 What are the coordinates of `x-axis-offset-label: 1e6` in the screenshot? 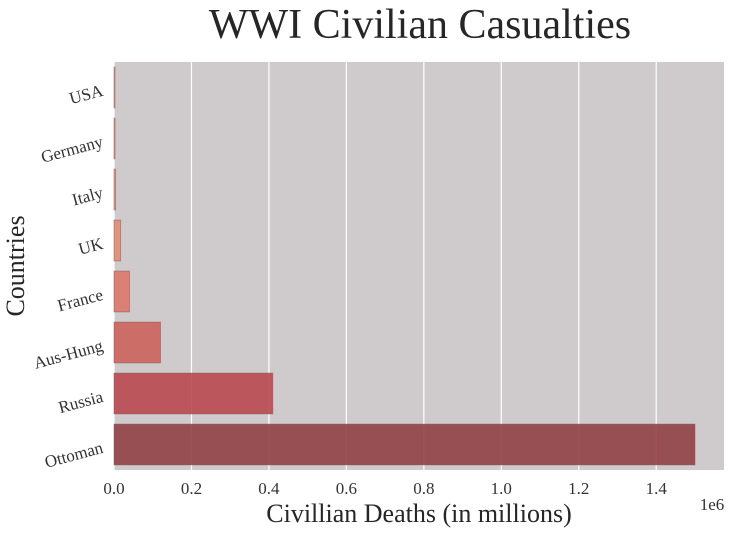 It's located at (712, 504).